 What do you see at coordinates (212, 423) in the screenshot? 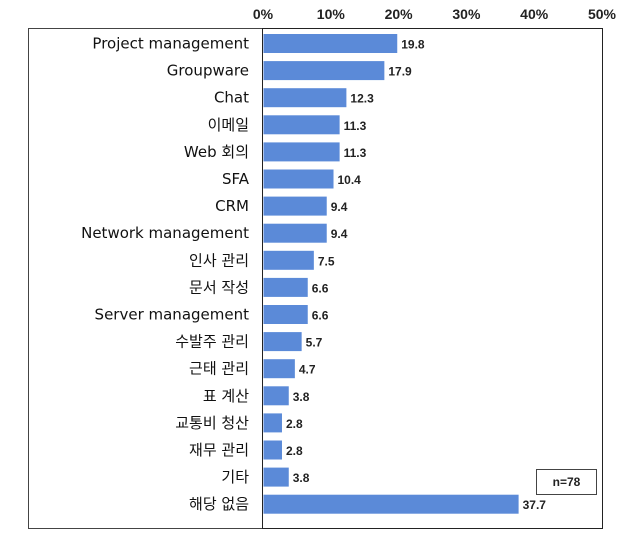
I see `category-label: 교통비 청산` at bounding box center [212, 423].